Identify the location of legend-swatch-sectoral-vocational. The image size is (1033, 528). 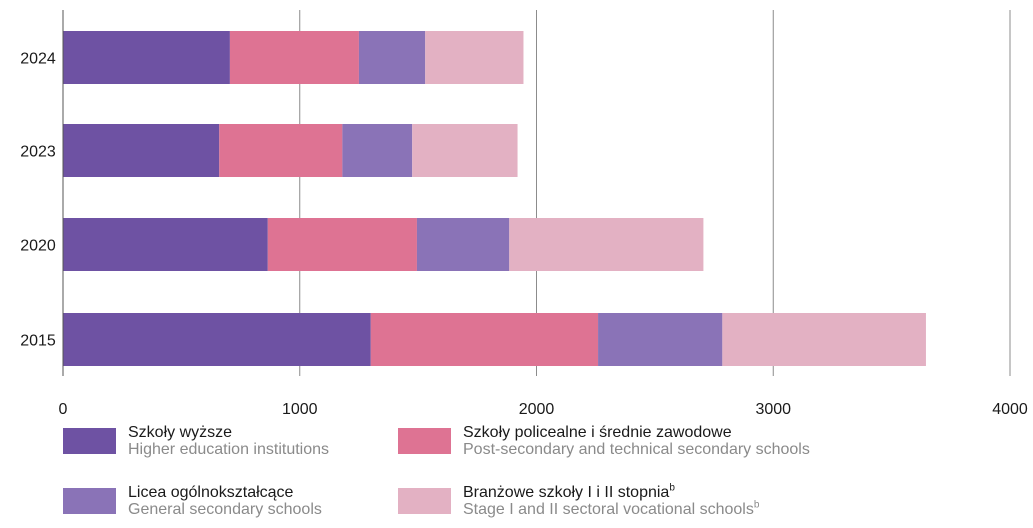
(424, 501).